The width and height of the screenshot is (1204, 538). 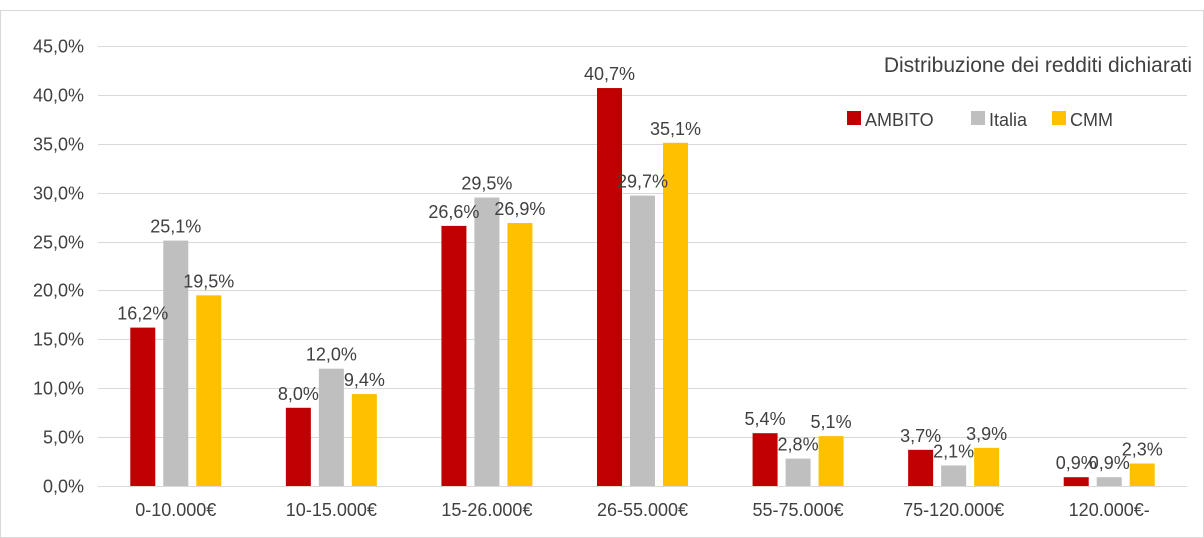 What do you see at coordinates (1091, 120) in the screenshot?
I see `legend-label-cmm: CMM` at bounding box center [1091, 120].